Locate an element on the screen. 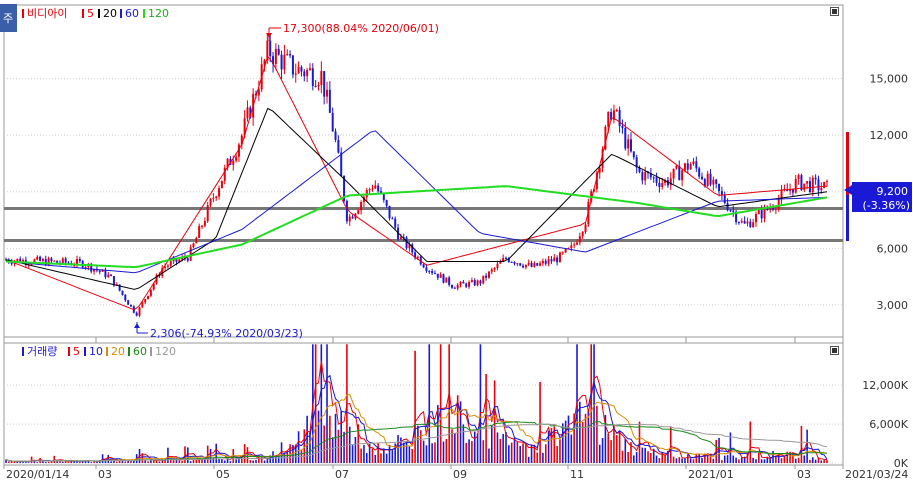 The width and height of the screenshot is (913, 482). x-tick-label: 2020/01/14 is located at coordinates (37, 474).